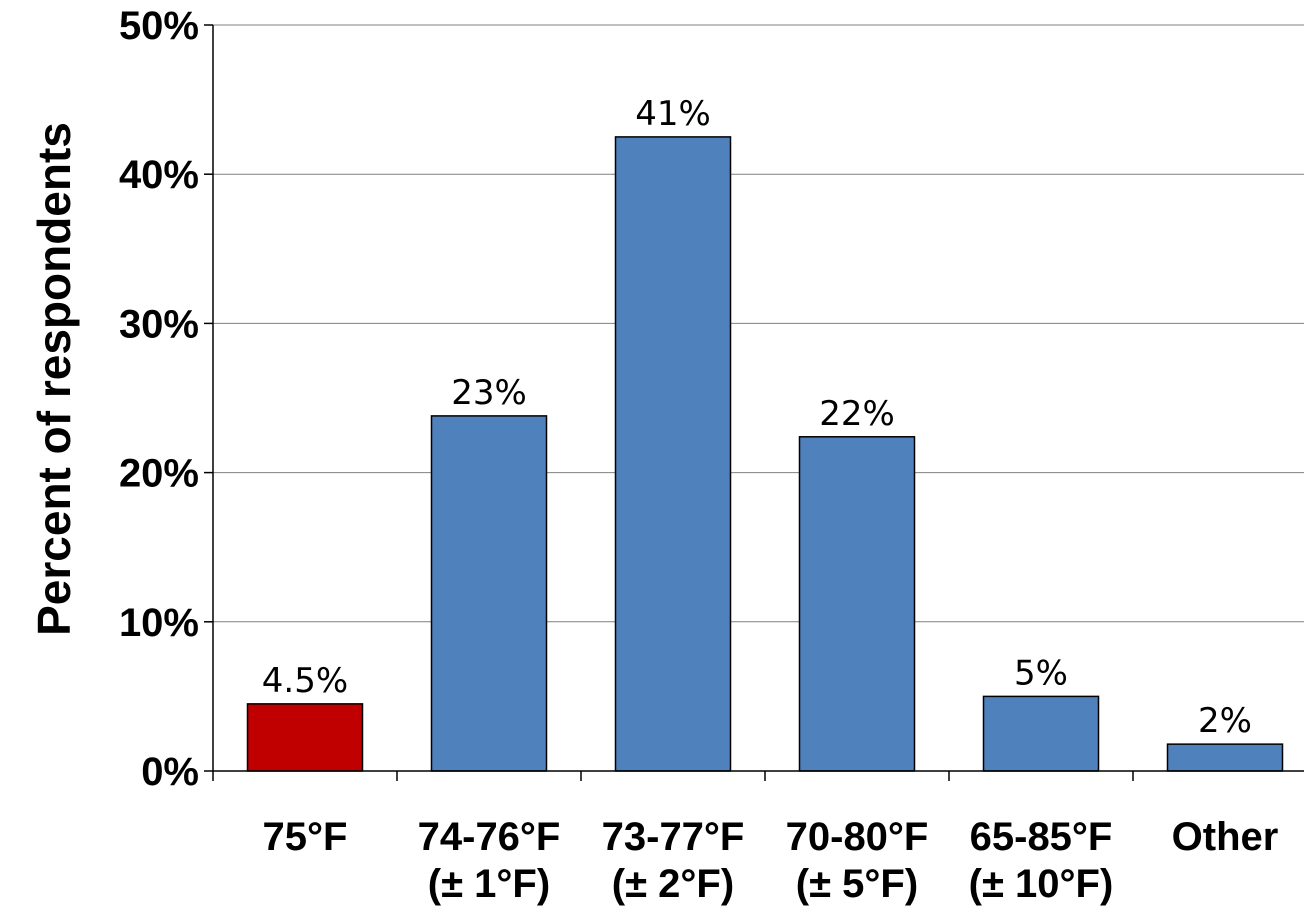 The image size is (1304, 915). I want to click on x-tick-label: 70-80°F, so click(857, 837).